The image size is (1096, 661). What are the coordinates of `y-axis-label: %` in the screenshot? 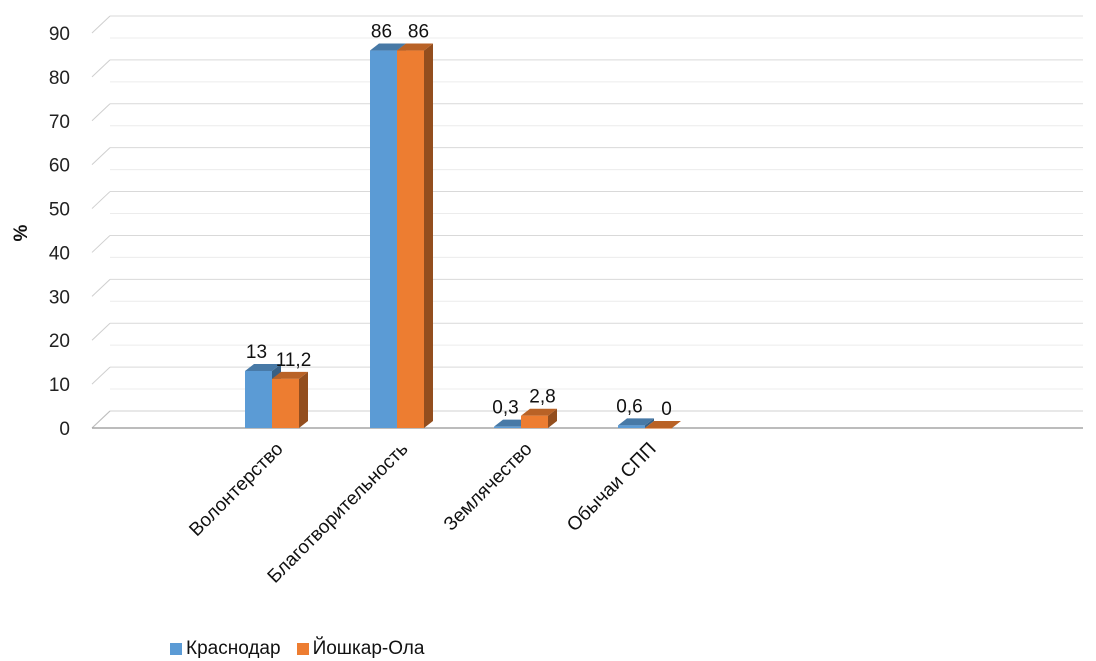 It's located at (21, 232).